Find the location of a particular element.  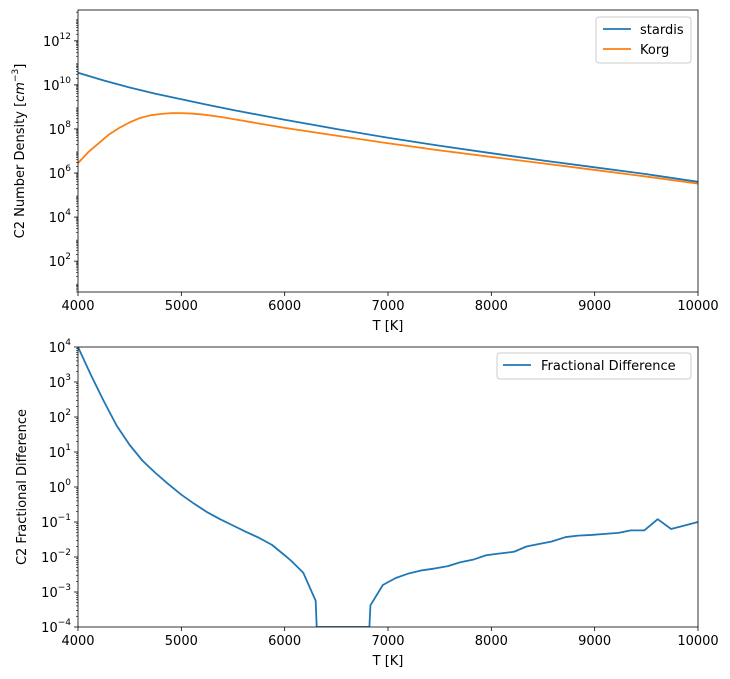

top-series is located at coordinates (388, 128).